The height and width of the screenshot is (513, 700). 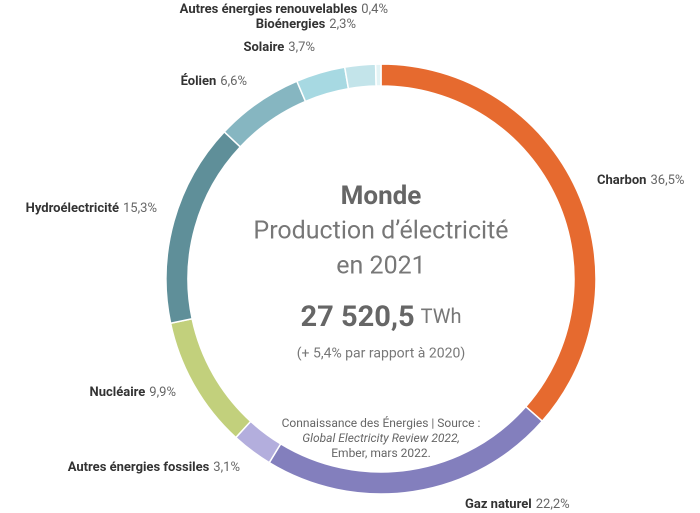 I want to click on category-name: Autres énergies renouvelables, so click(x=269, y=9).